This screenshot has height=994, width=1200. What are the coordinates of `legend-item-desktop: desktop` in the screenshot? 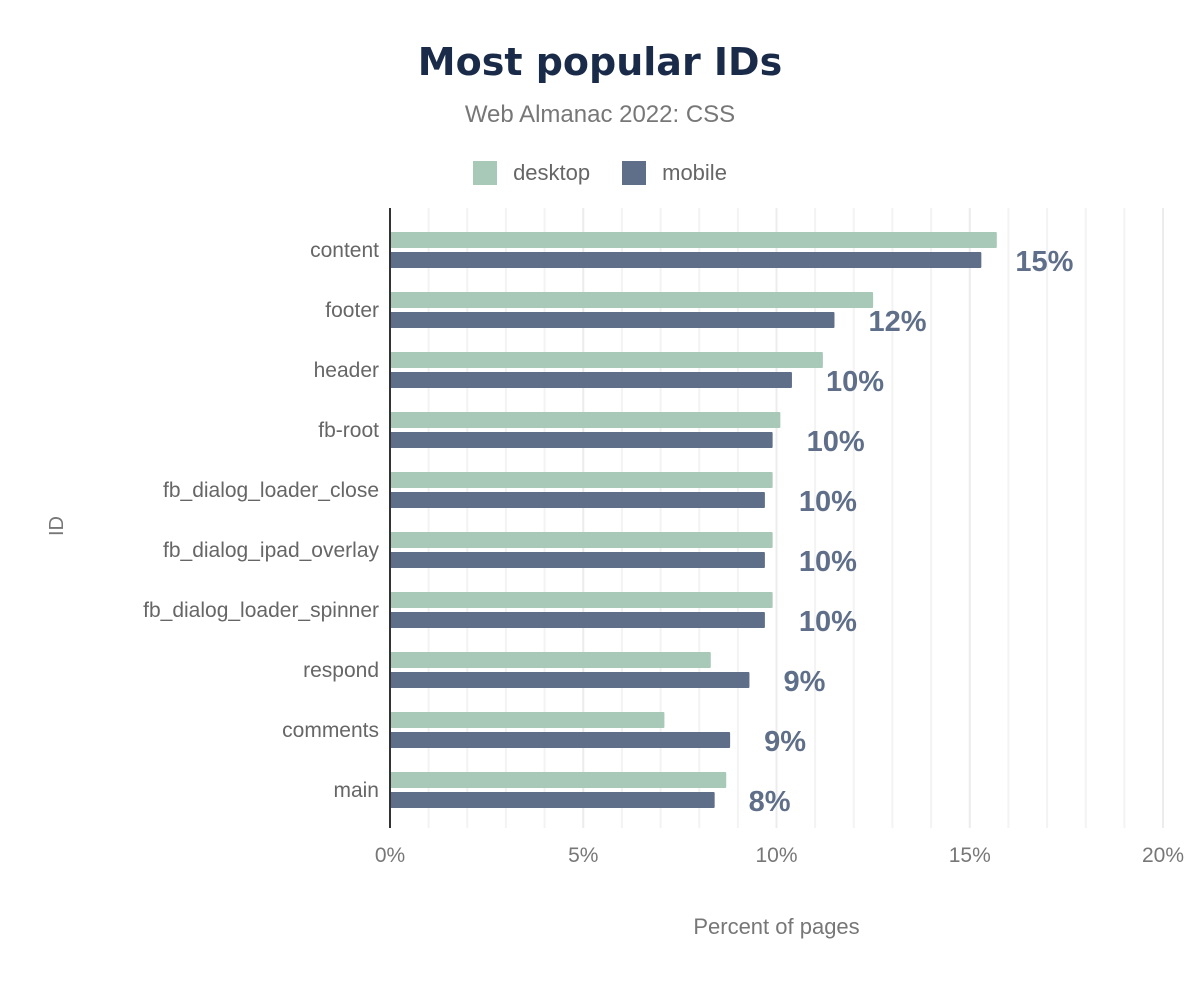 It's located at (531, 173).